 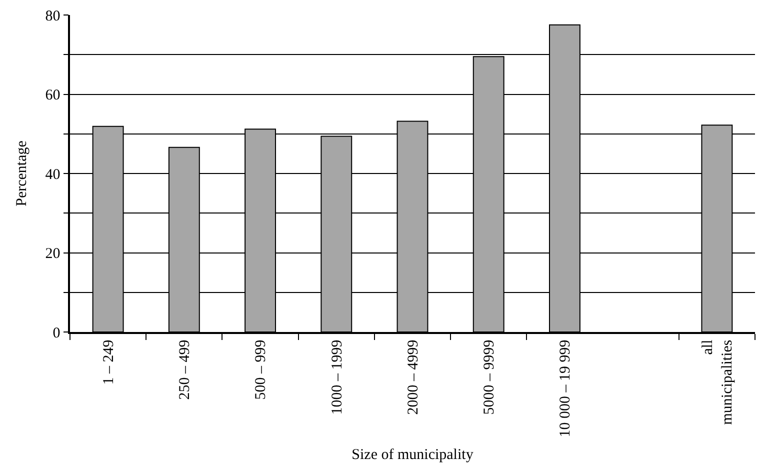 I want to click on x-tick-label: 1 – 249, so click(x=108, y=362).